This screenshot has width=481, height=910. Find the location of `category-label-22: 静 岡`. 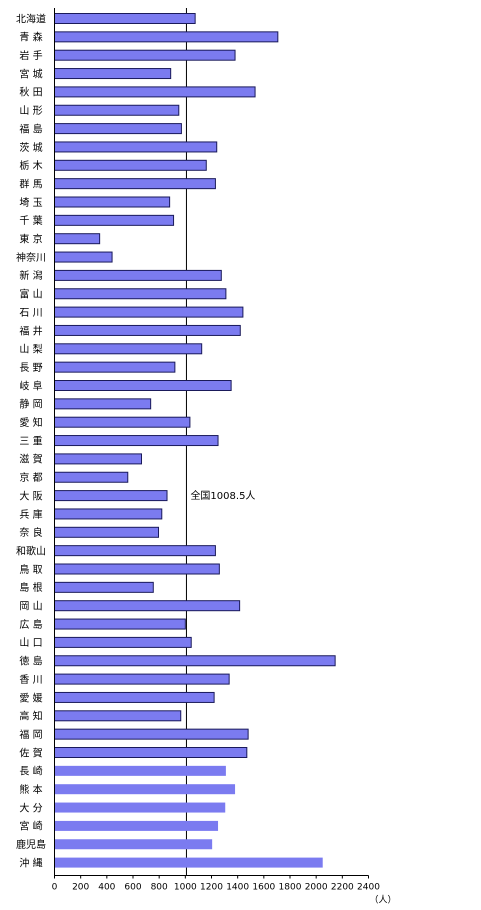

category-label-22: 静 岡 is located at coordinates (30, 404).